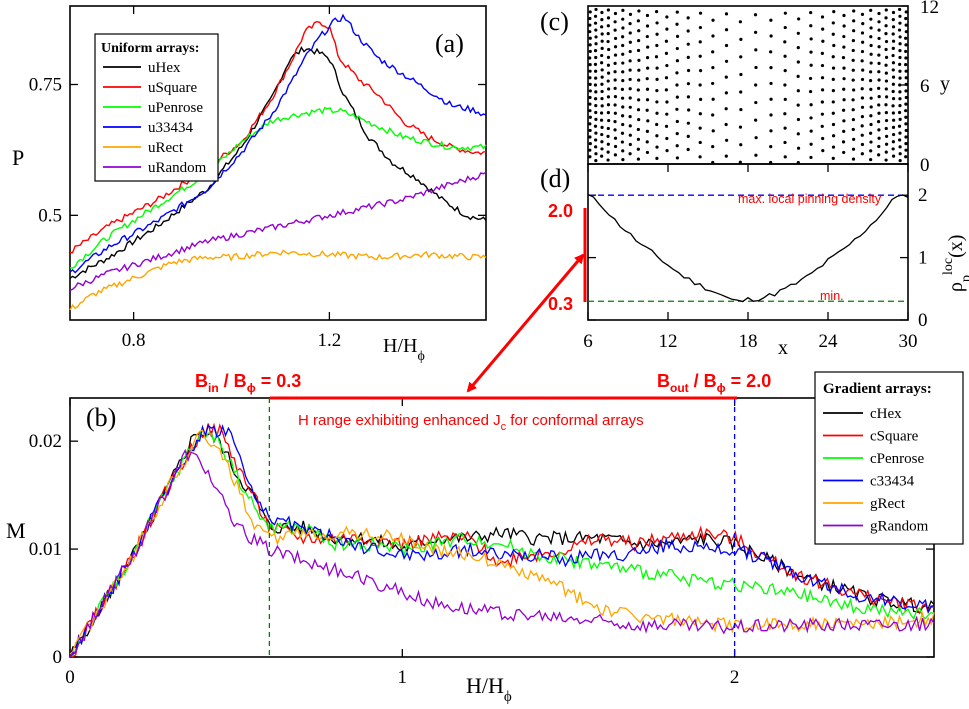 Image resolution: width=969 pixels, height=709 pixels. Describe the element at coordinates (894, 437) in the screenshot. I see `legend-label-cSquare: cSquare` at that location.